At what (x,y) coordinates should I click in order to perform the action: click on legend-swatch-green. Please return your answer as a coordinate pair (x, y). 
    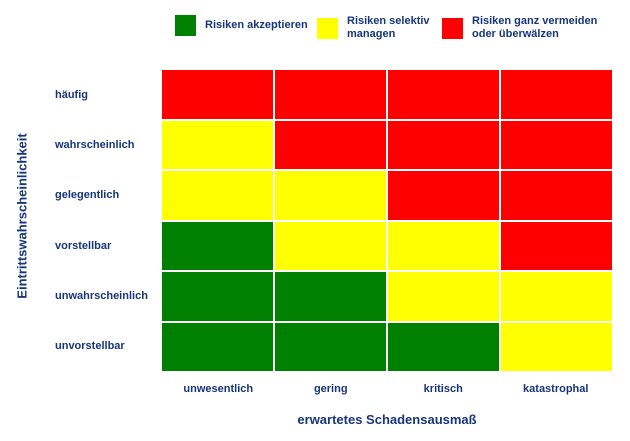
    Looking at the image, I should click on (185, 25).